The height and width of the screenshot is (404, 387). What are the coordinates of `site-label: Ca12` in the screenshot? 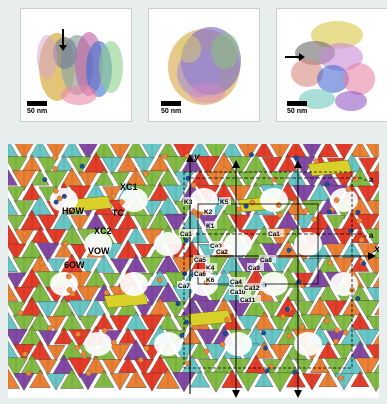 It's located at (252, 288).